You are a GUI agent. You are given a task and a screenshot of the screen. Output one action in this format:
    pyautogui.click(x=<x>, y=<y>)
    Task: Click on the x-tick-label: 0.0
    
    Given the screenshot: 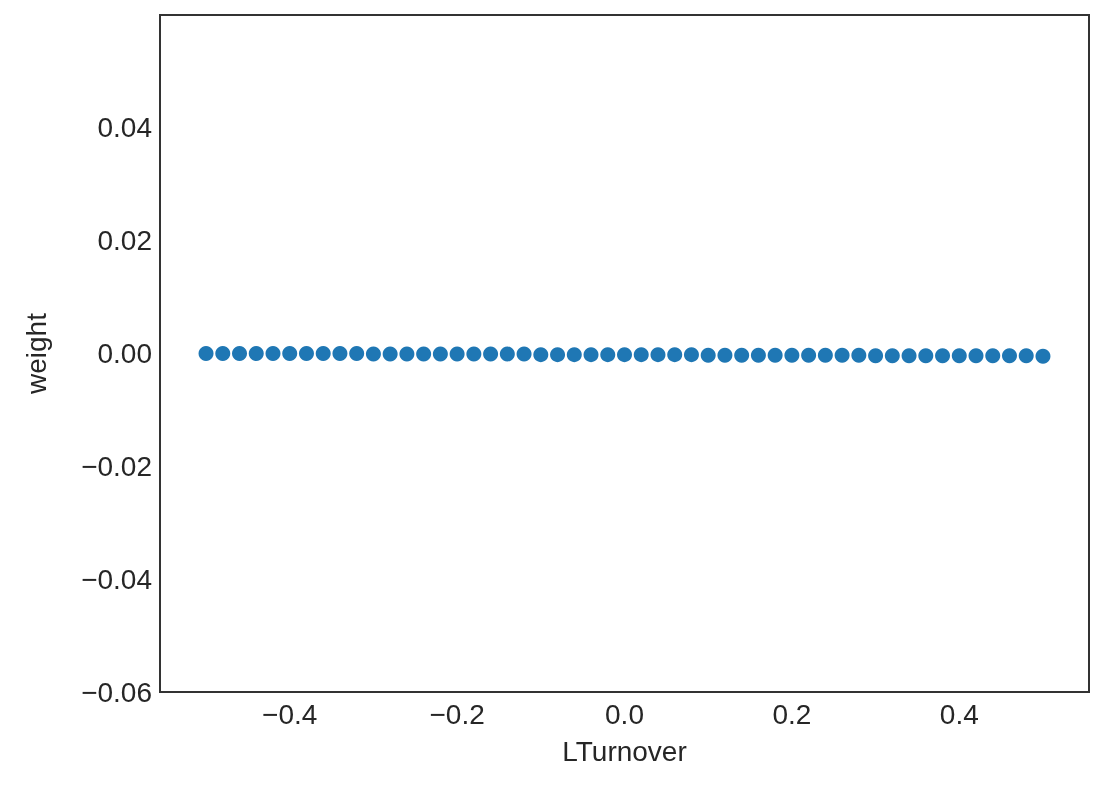 What is the action you would take?
    pyautogui.click(x=624, y=714)
    